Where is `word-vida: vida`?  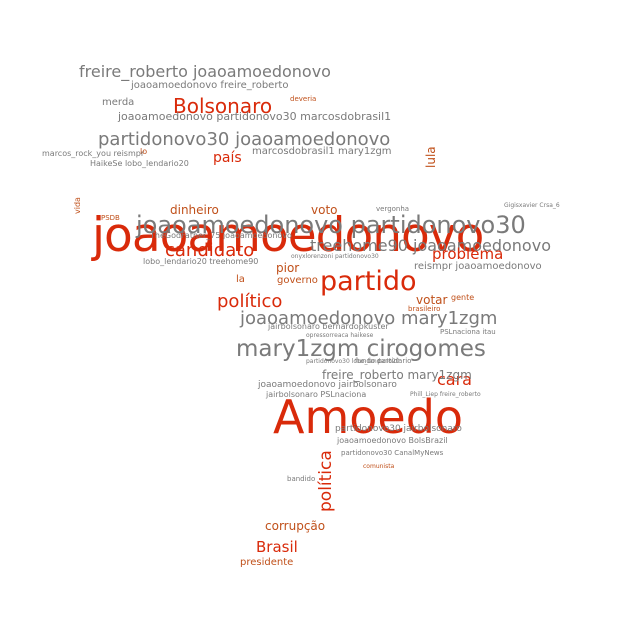 word-vida: vida is located at coordinates (77, 205).